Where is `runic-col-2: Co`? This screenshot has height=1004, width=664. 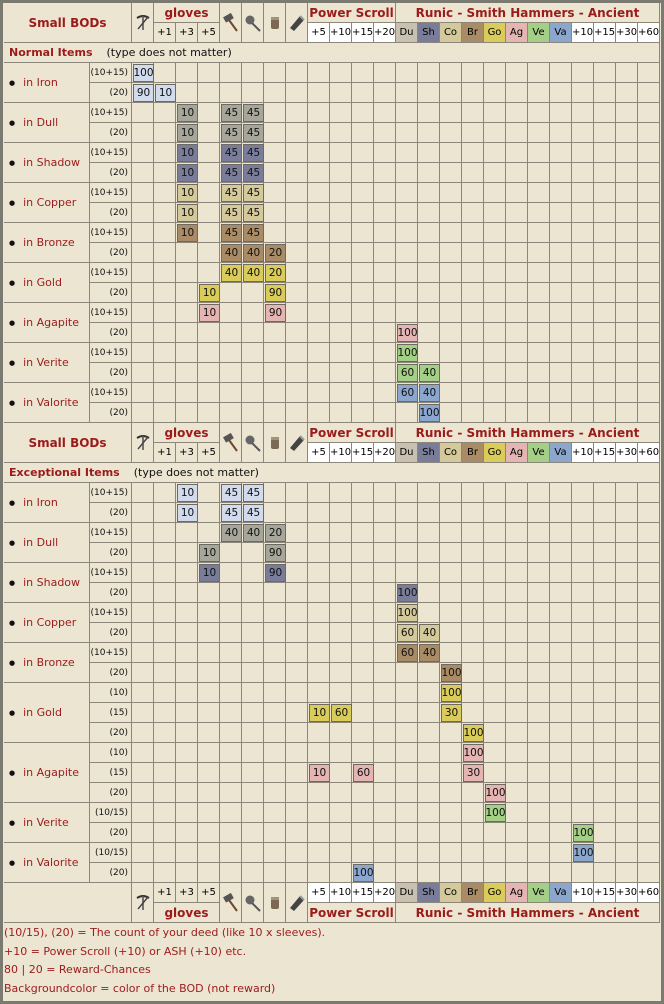 runic-col-2: Co is located at coordinates (451, 453).